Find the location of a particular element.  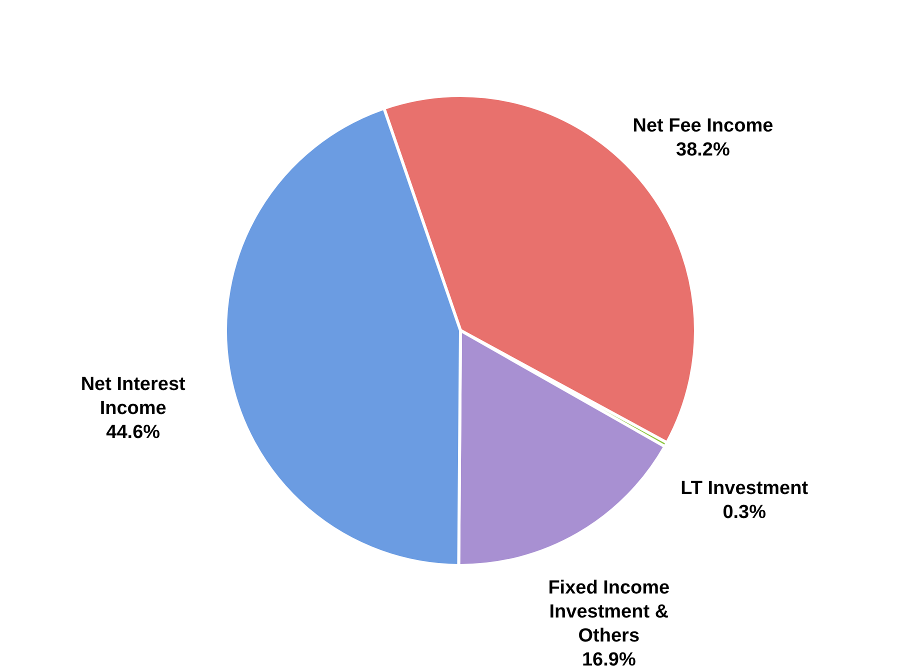

data-label: 44.6% is located at coordinates (133, 432).